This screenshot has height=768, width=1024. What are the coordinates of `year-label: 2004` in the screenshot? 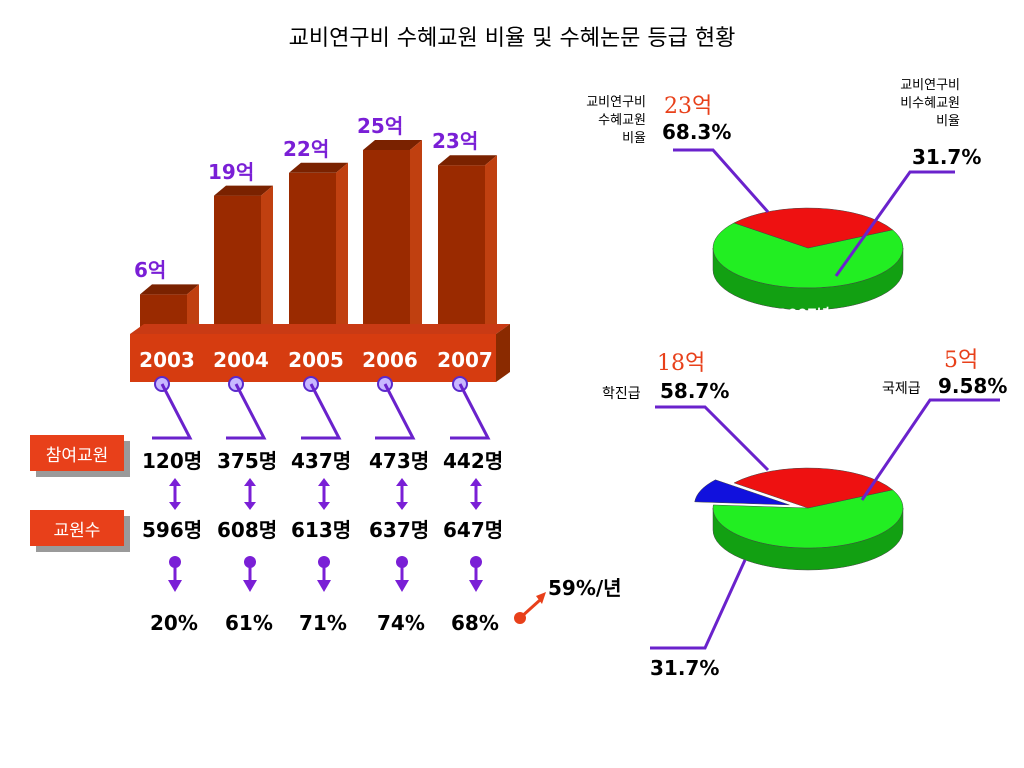 It's located at (241, 360).